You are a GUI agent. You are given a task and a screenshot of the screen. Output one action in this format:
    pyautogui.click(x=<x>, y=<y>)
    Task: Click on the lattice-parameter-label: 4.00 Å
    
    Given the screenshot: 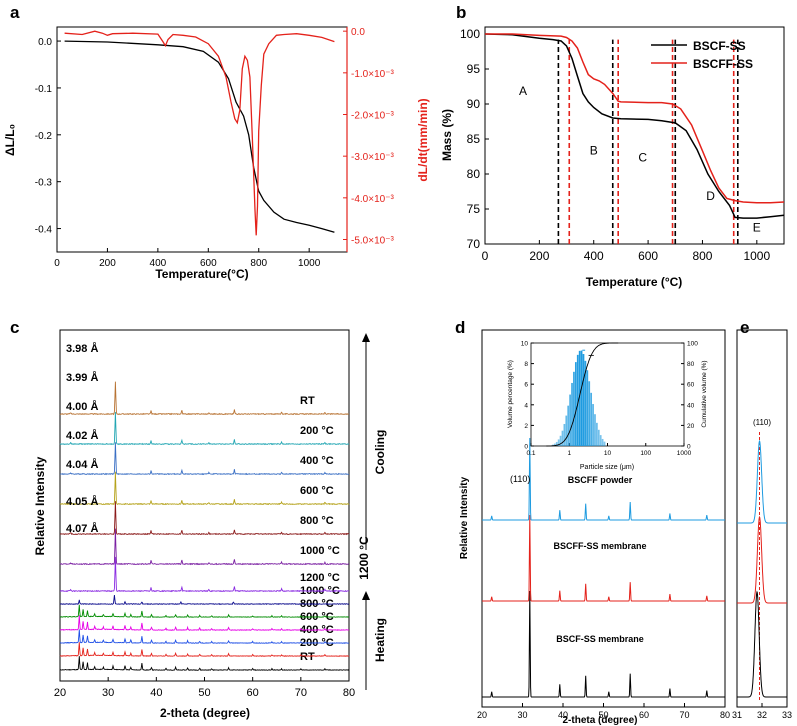 What is the action you would take?
    pyautogui.click(x=82, y=406)
    